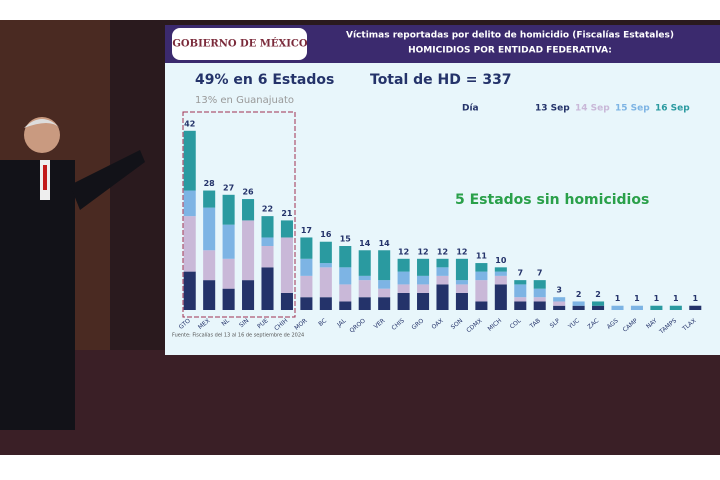  Describe the element at coordinates (45, 177) in the screenshot. I see `tie` at that location.